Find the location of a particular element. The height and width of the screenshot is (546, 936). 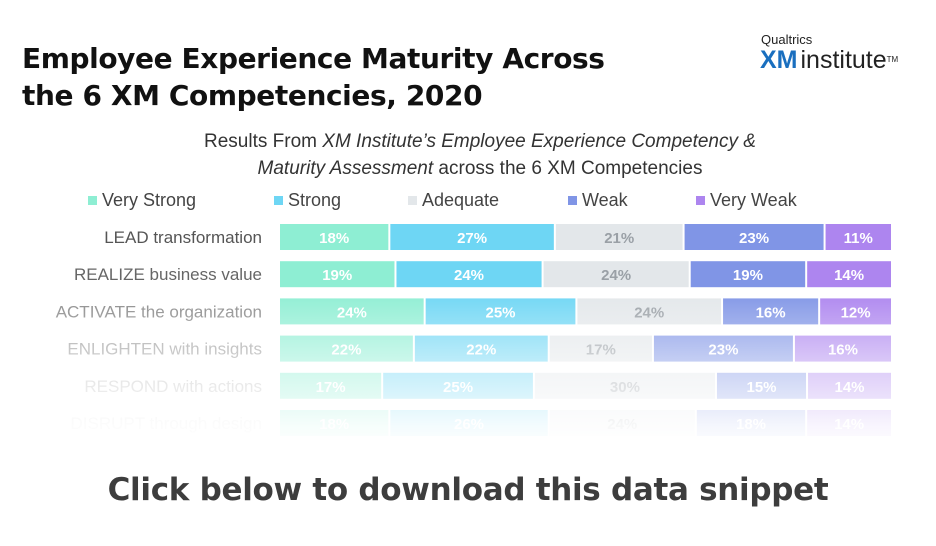

brand-xm: XM is located at coordinates (779, 60).